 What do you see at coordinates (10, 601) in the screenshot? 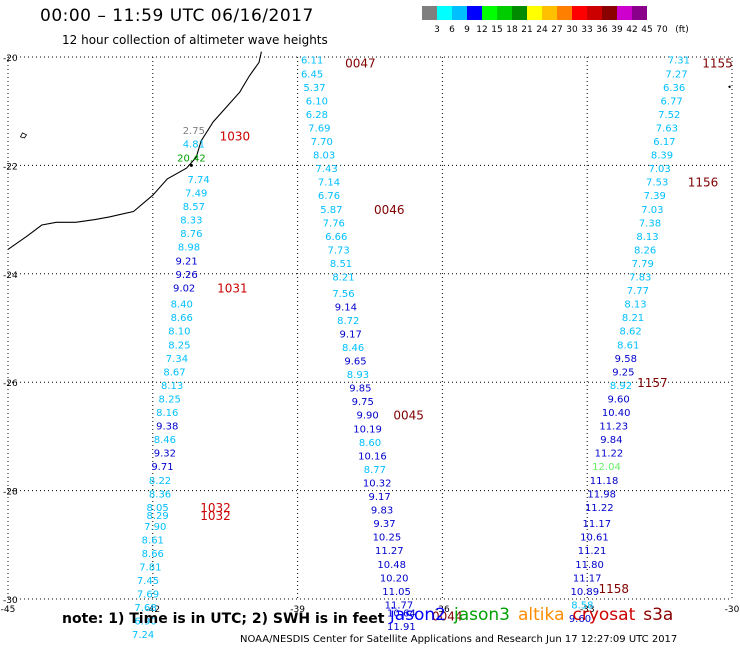
I see `lat-tick-label: -30` at bounding box center [10, 601].